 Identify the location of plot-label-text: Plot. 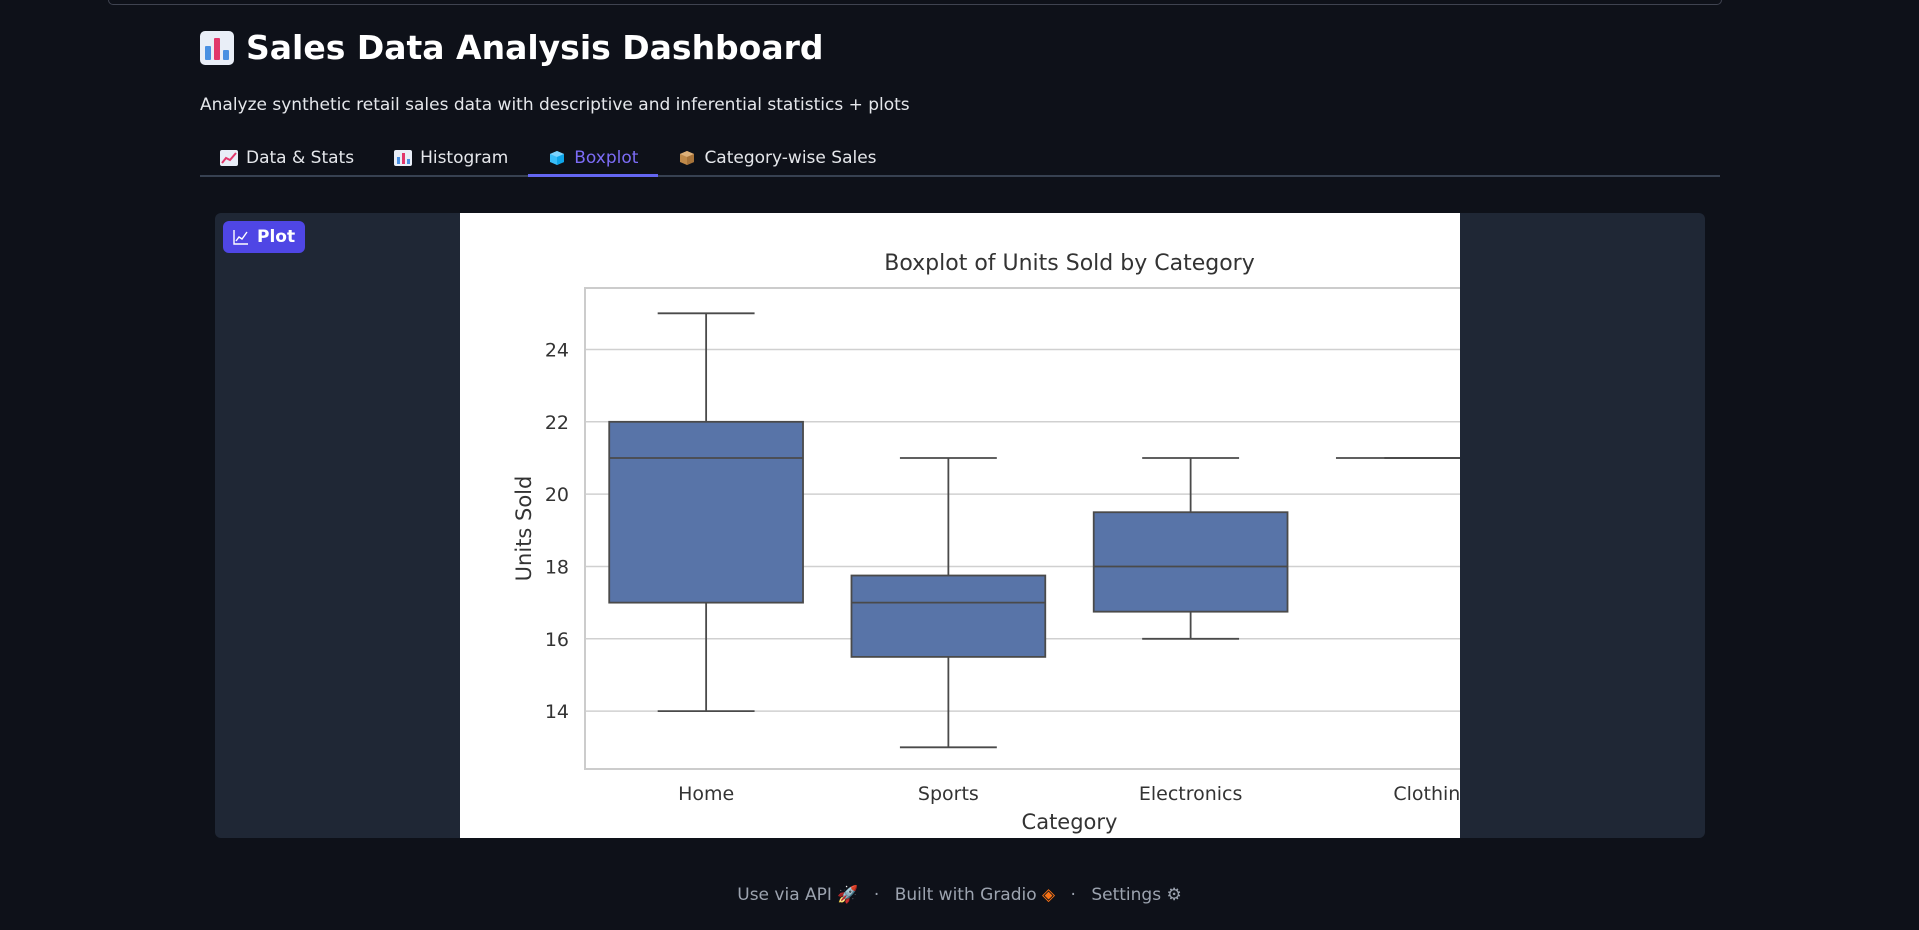
(276, 237).